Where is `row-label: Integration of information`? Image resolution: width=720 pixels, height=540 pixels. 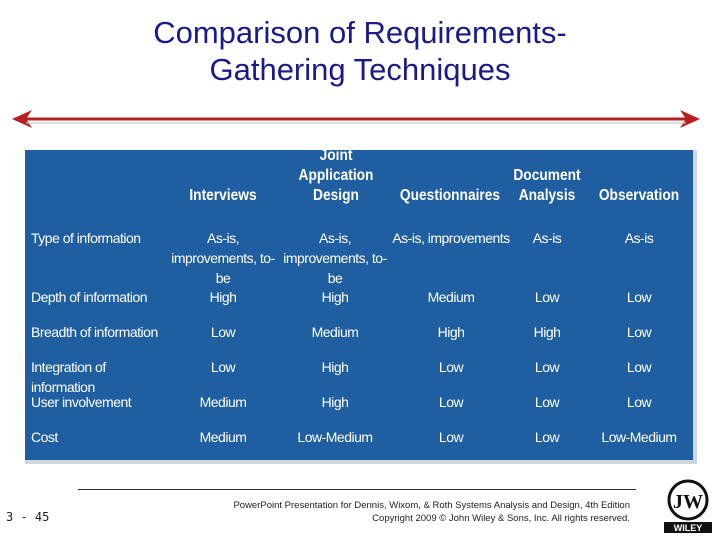
row-label: Integration of information is located at coordinates (68, 377).